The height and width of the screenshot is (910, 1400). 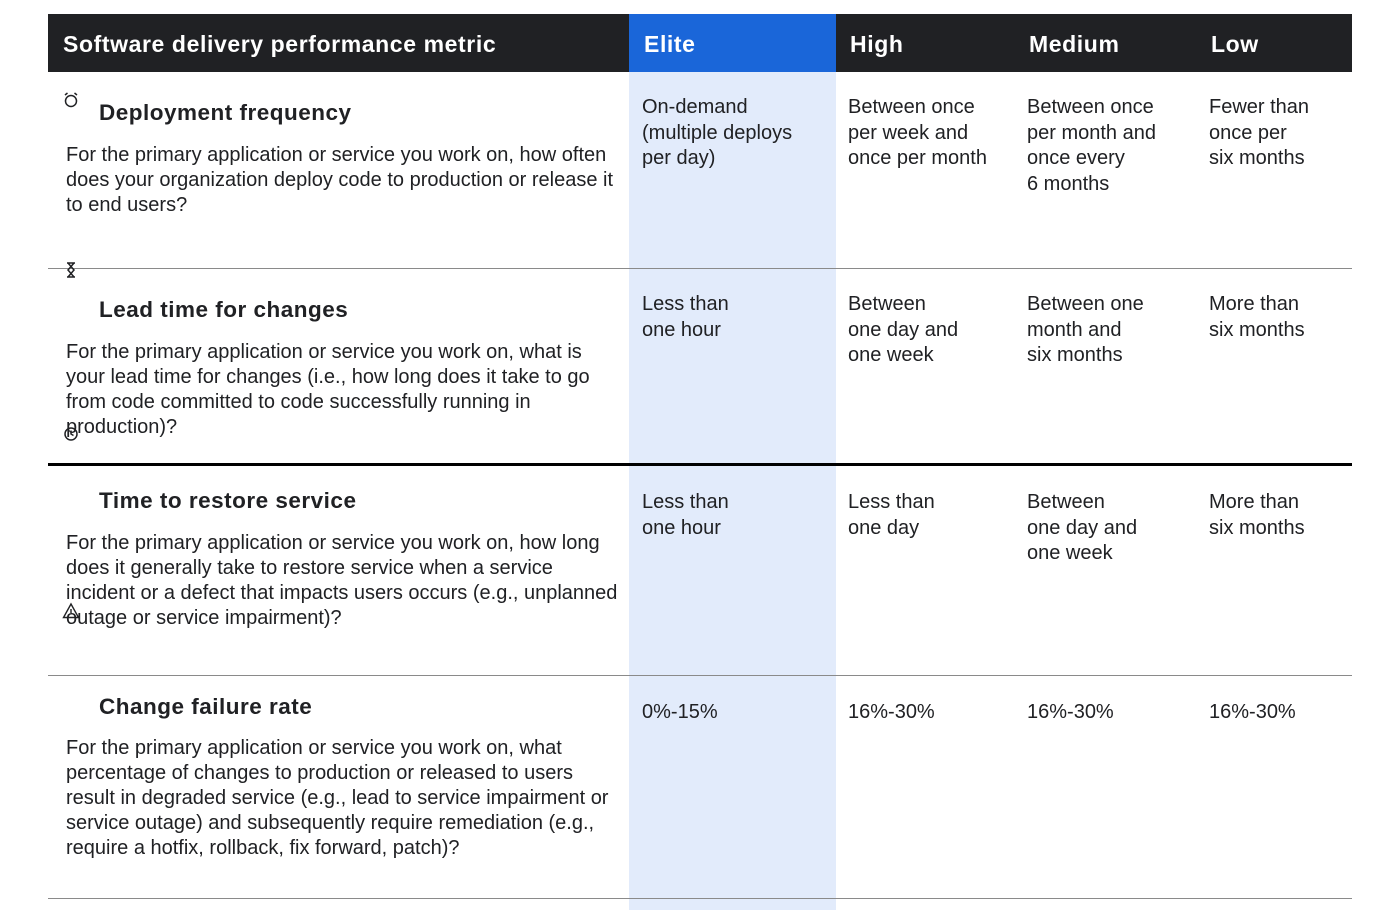 I want to click on hourglass-icon, so click(x=71, y=270).